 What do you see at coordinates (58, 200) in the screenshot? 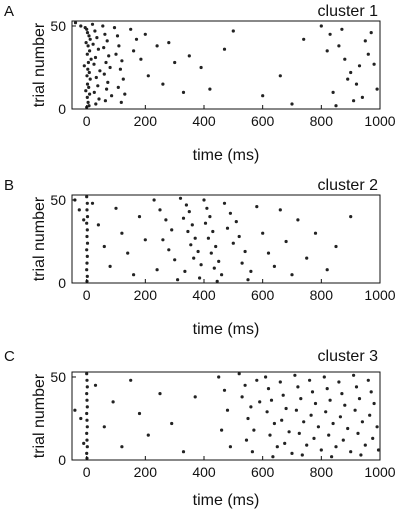
I see `y-tick-label: 50` at bounding box center [58, 200].